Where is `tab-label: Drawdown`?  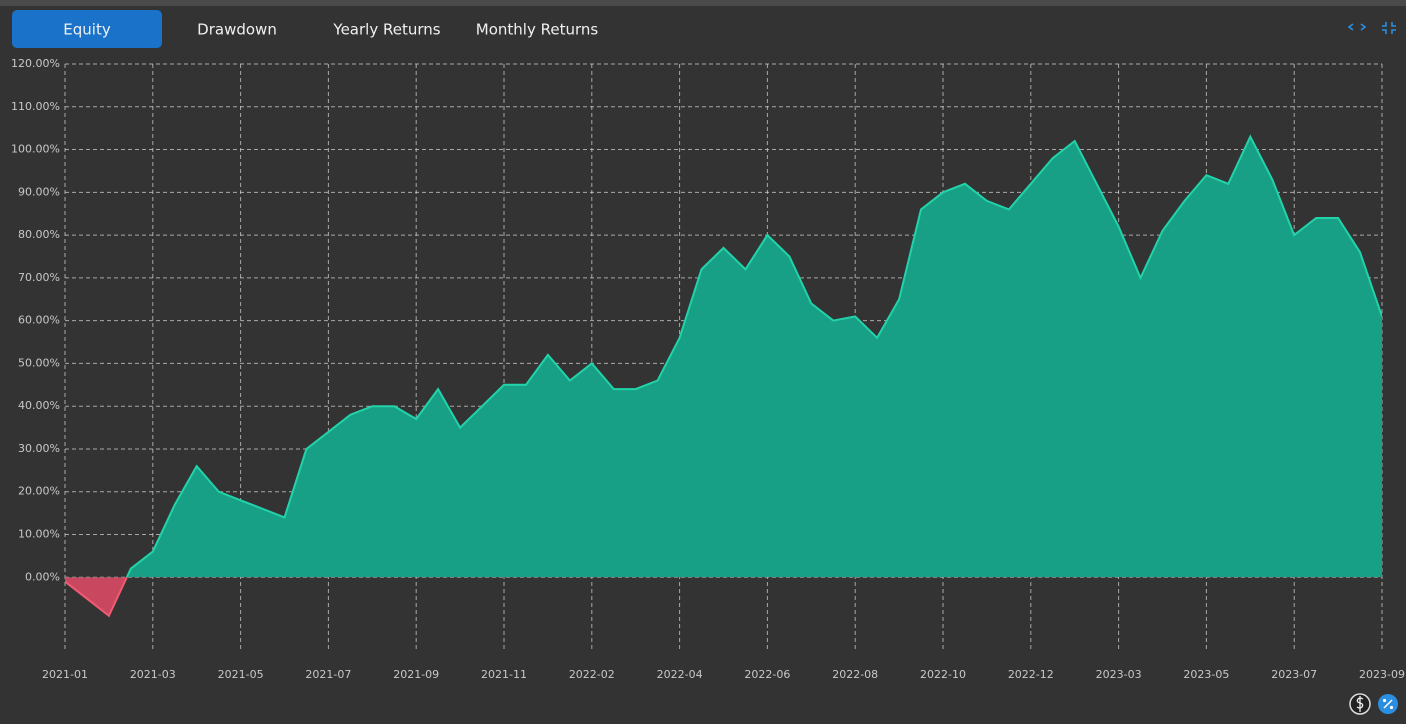
tab-label: Drawdown is located at coordinates (237, 30).